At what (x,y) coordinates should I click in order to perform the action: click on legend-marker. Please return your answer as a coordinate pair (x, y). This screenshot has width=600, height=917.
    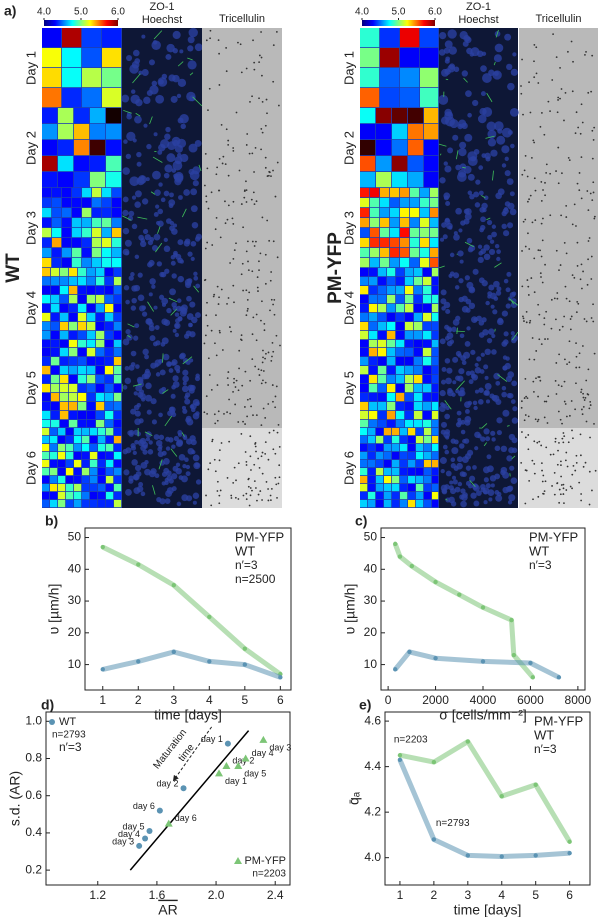
    Looking at the image, I should click on (52, 722).